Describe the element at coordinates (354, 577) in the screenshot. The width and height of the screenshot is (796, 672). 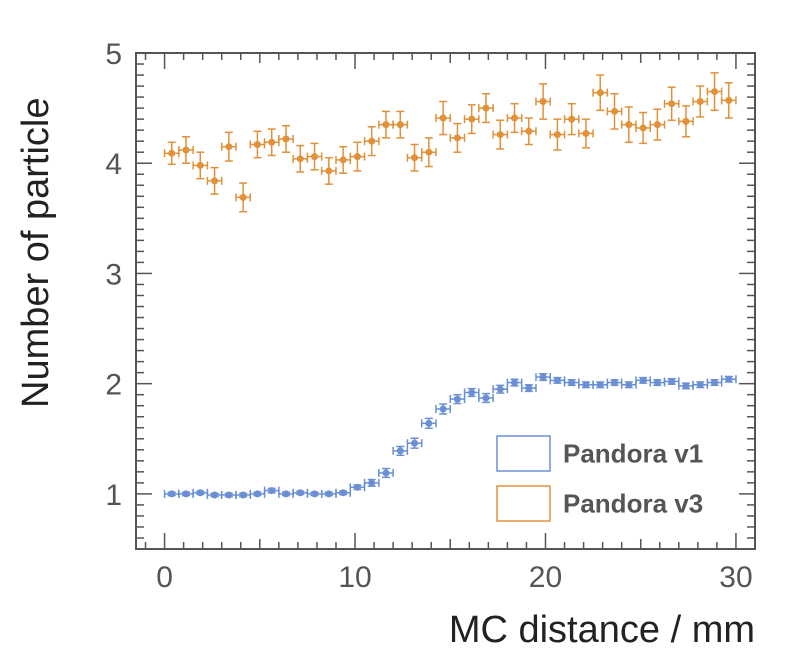
I see `x-tick-label: 10` at that location.